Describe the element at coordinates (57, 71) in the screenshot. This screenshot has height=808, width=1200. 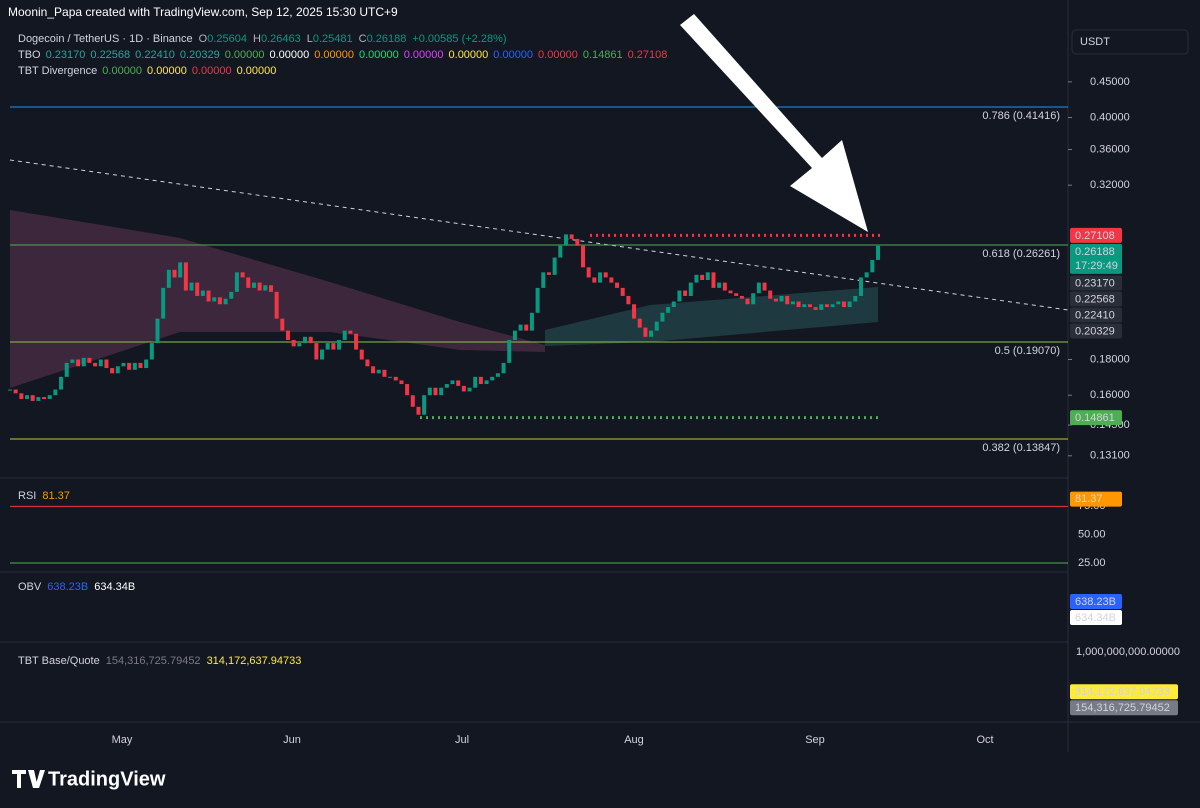
I see `indicator-name: TBT Divergence` at that location.